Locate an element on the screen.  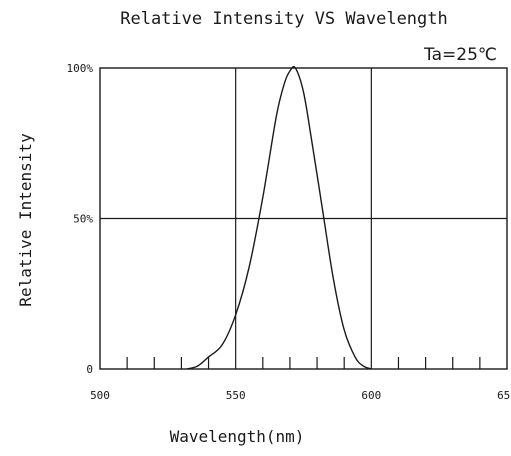
y-axis-label: Relative Intensity is located at coordinates (25, 220).